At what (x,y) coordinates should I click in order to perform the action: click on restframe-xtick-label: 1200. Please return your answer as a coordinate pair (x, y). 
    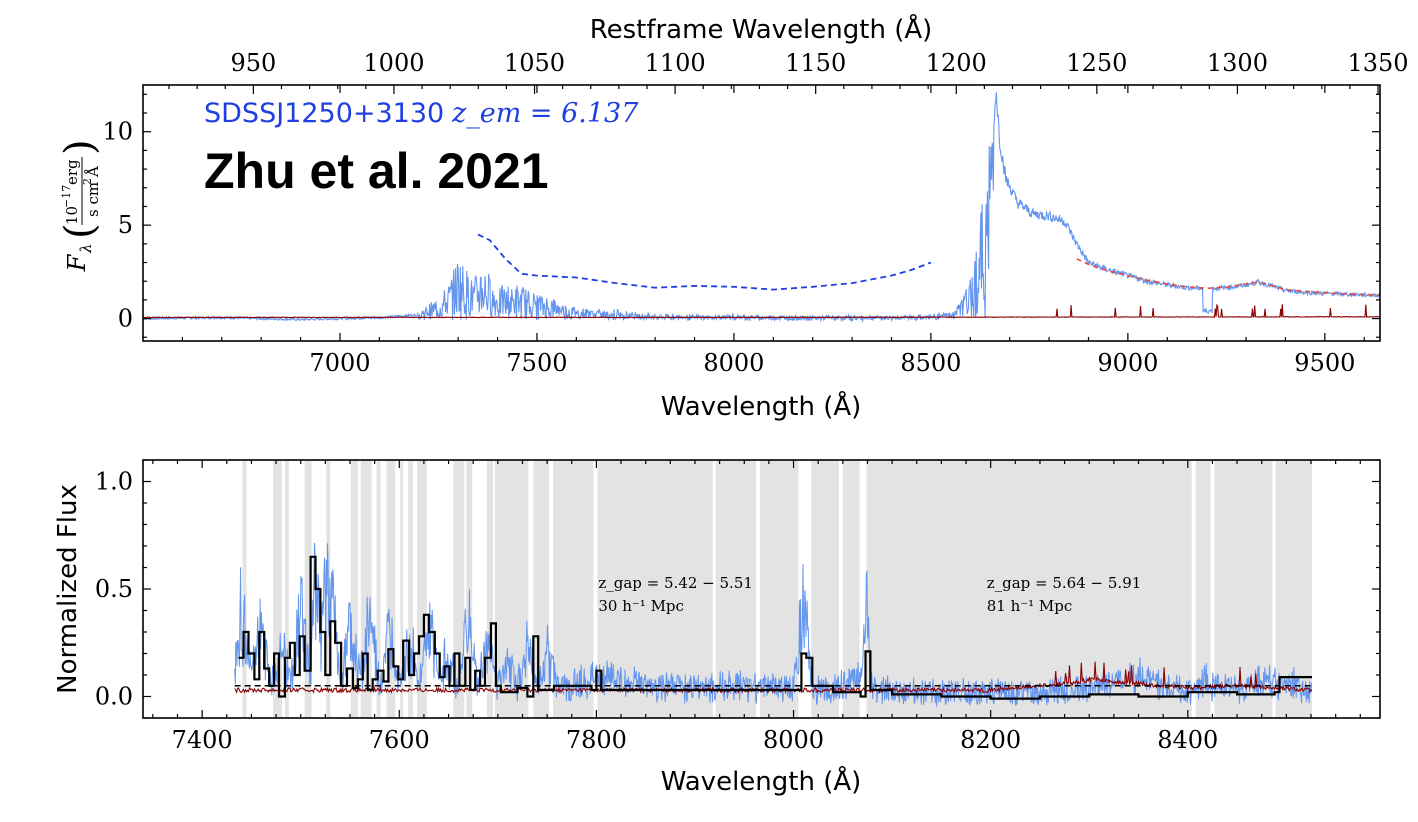
    Looking at the image, I should click on (956, 63).